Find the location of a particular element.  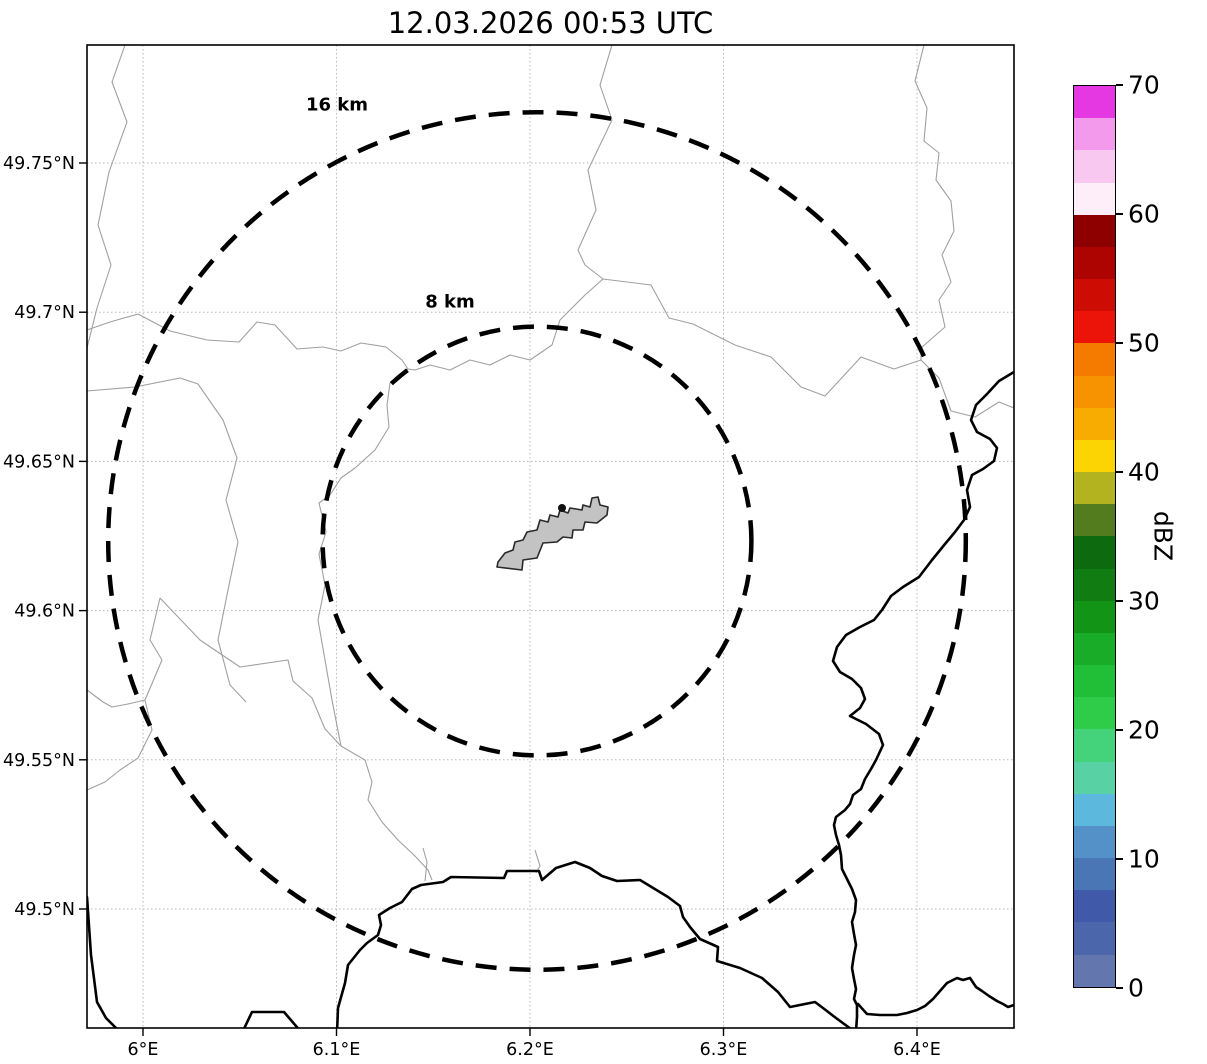

colorbar is located at coordinates (1094, 536).